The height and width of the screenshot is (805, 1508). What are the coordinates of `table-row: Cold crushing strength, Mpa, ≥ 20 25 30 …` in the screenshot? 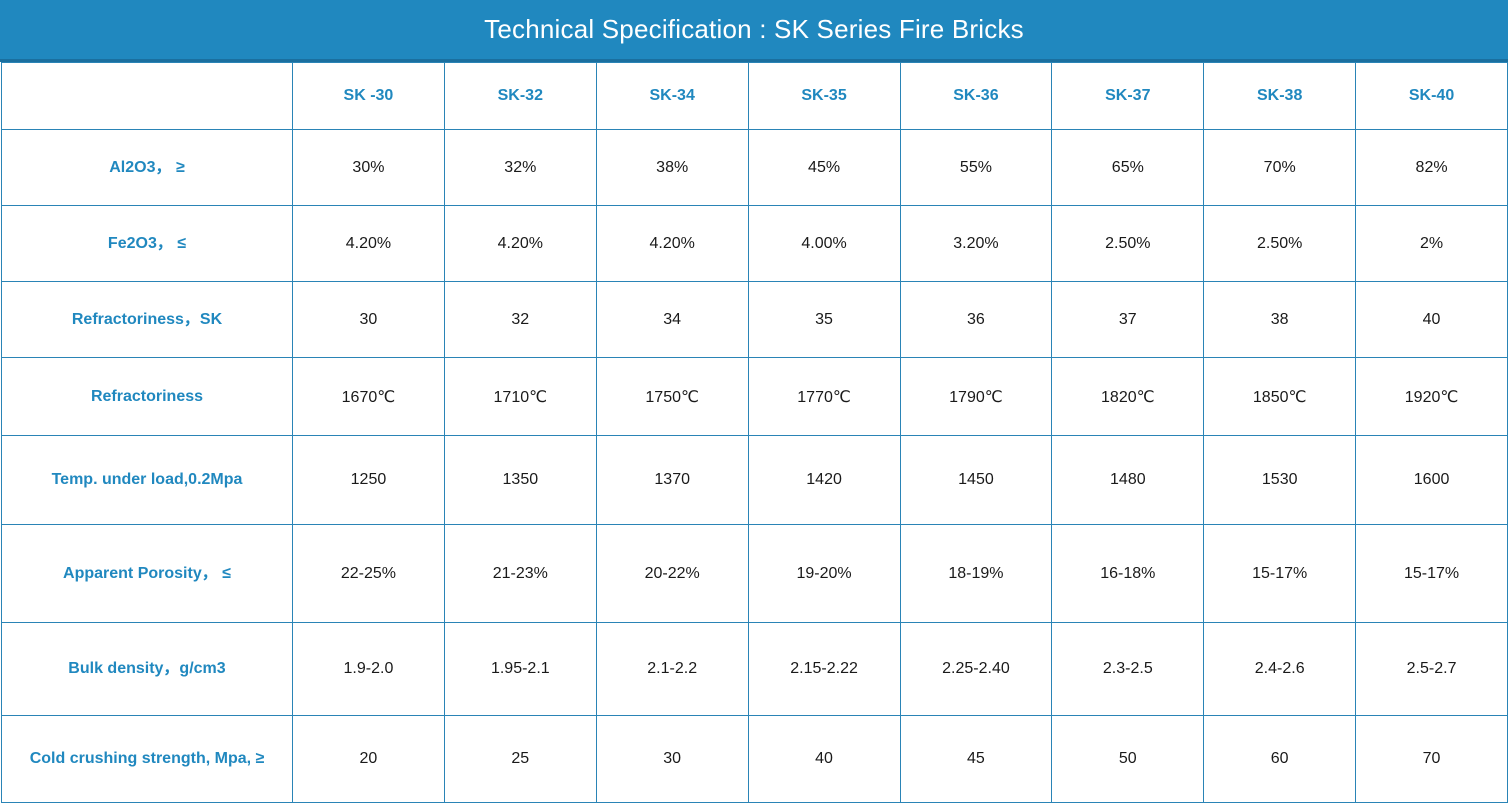 It's located at (755, 759).